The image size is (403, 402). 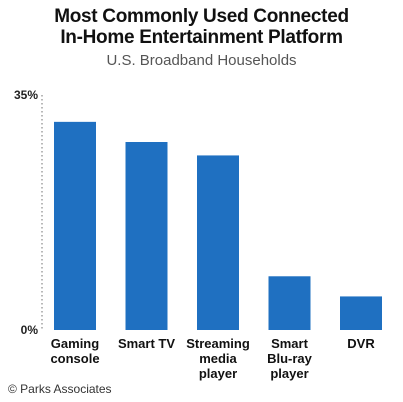 I want to click on x-tick-label: Gaming, so click(x=75, y=343).